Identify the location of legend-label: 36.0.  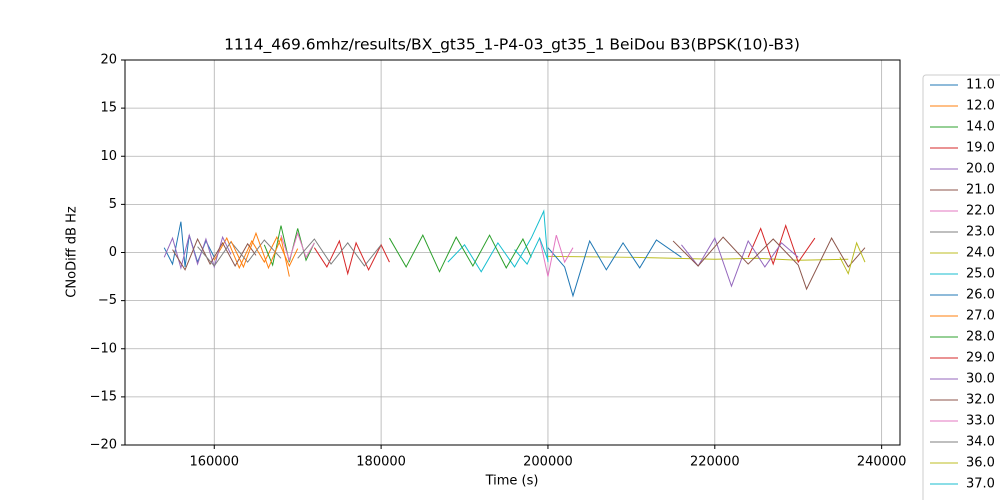
(980, 463).